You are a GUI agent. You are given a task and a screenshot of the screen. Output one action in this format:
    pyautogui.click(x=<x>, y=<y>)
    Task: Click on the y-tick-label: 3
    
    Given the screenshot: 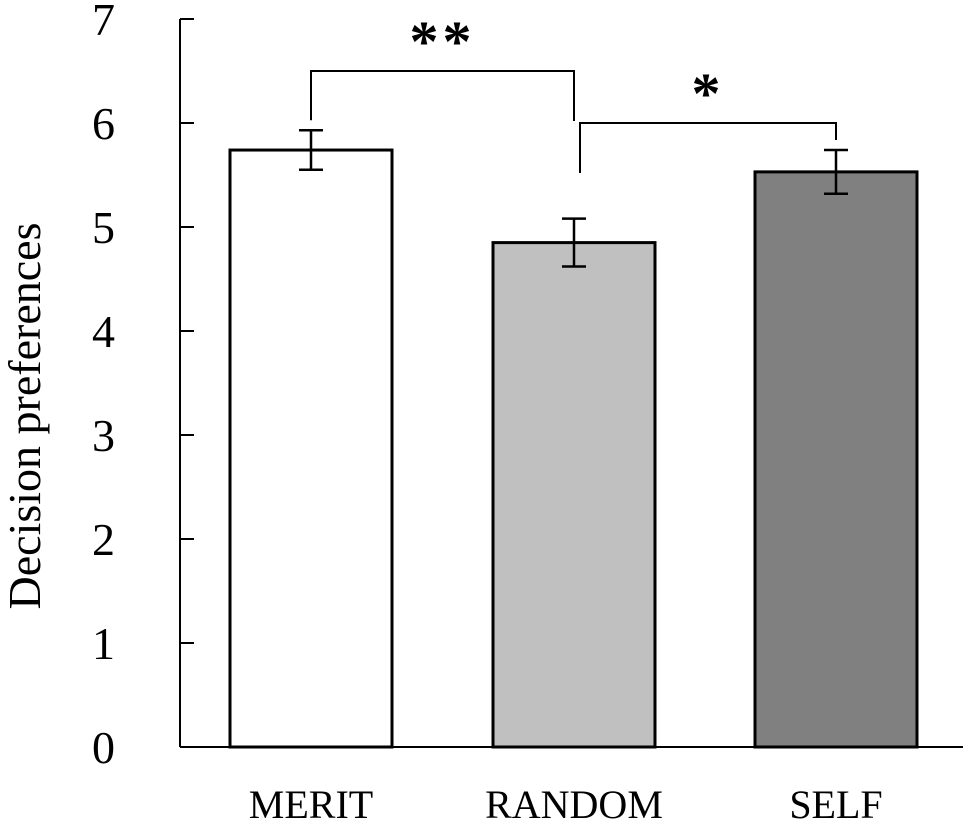 What is the action you would take?
    pyautogui.click(x=103, y=435)
    